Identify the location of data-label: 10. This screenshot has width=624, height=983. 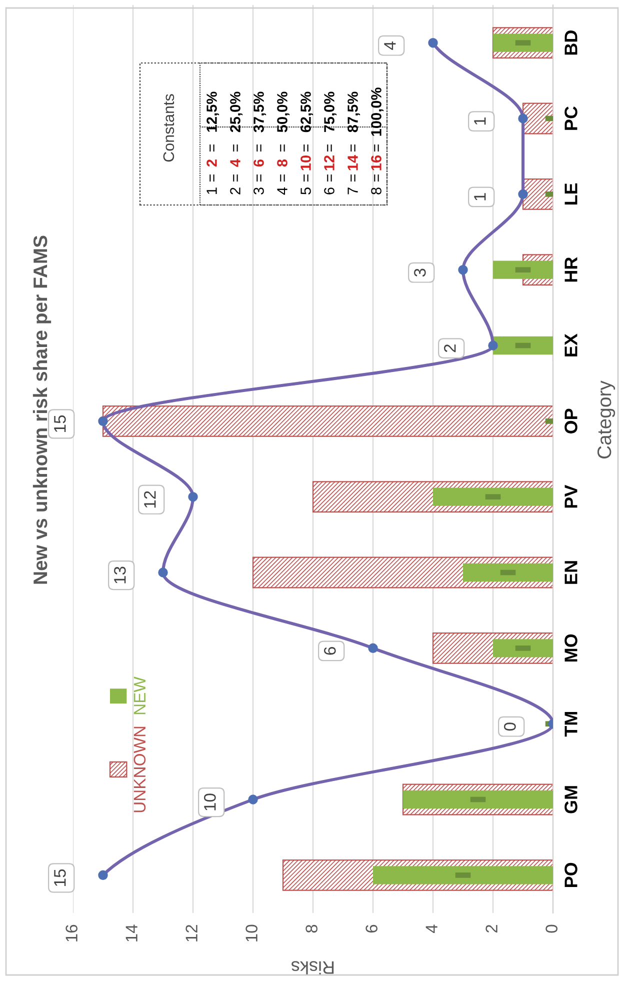
(210, 802).